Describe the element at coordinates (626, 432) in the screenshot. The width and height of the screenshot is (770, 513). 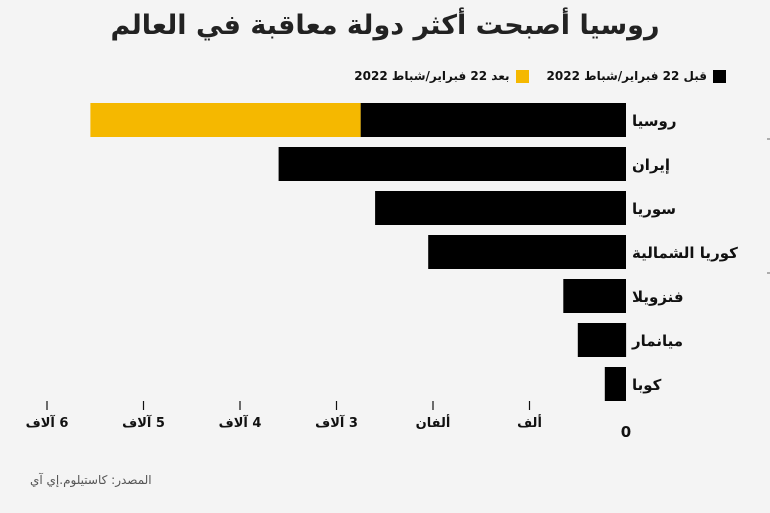
I see `x-tick-label-0: 0` at that location.